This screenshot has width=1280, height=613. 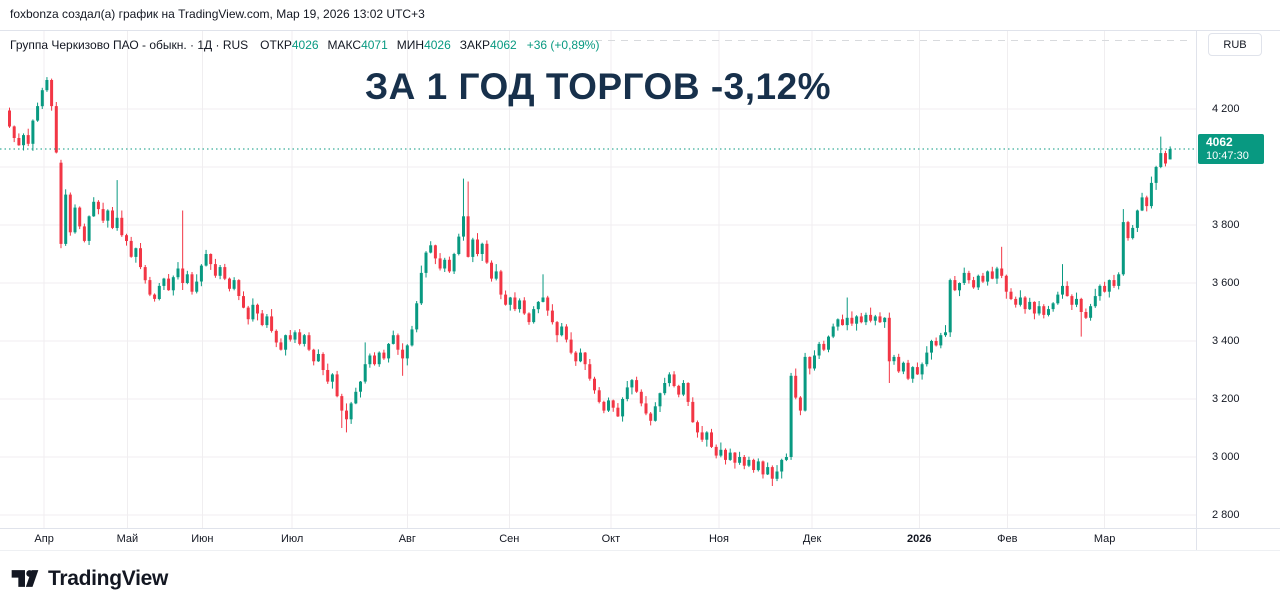 What do you see at coordinates (1226, 283) in the screenshot?
I see `price-tick-label: 3 600` at bounding box center [1226, 283].